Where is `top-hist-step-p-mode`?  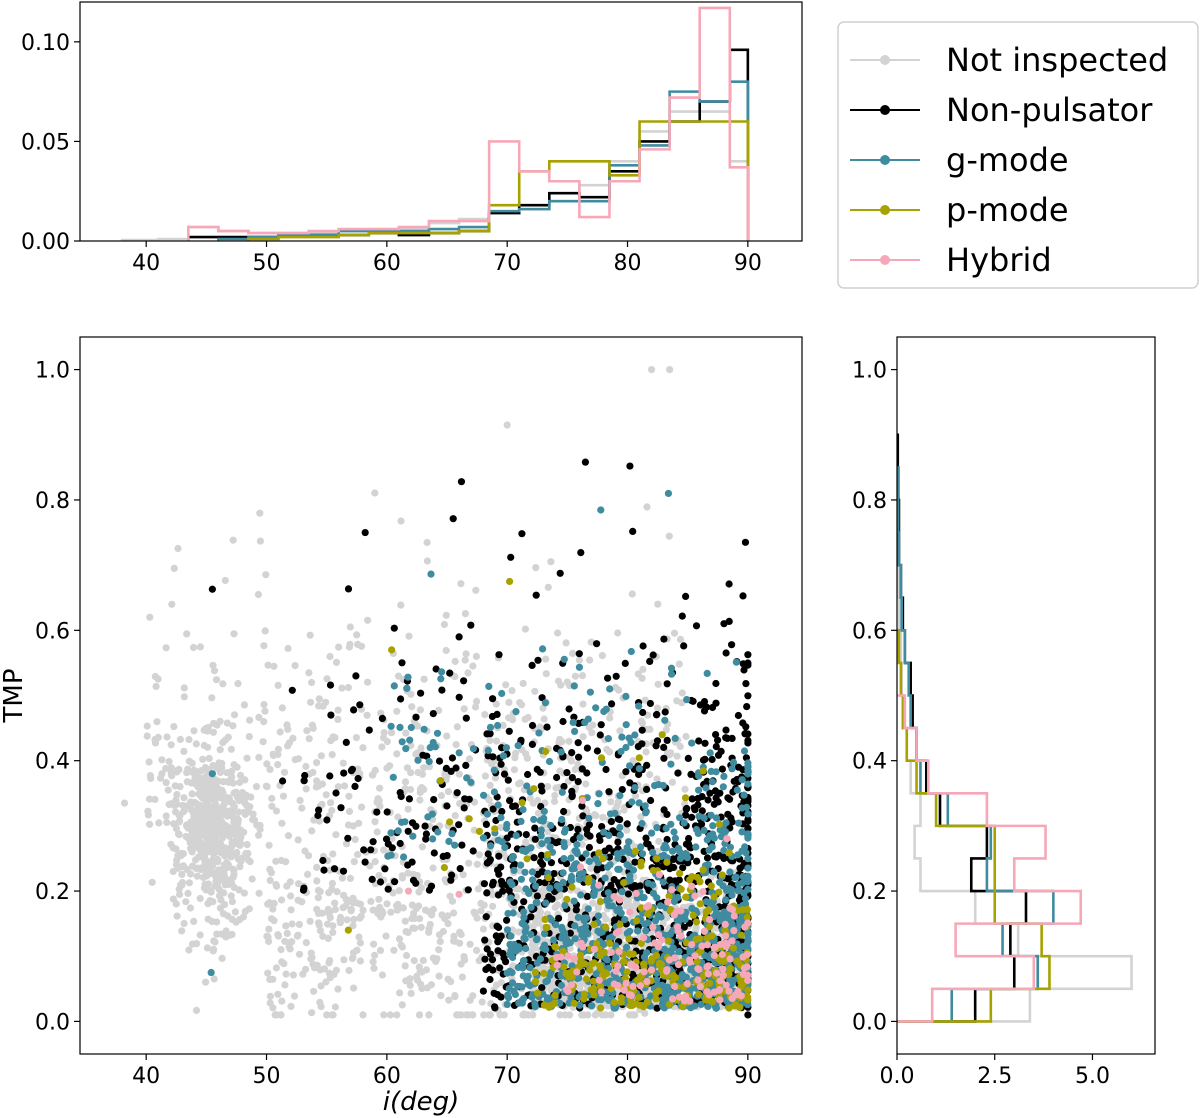 top-hist-step-p-mode is located at coordinates (498, 180).